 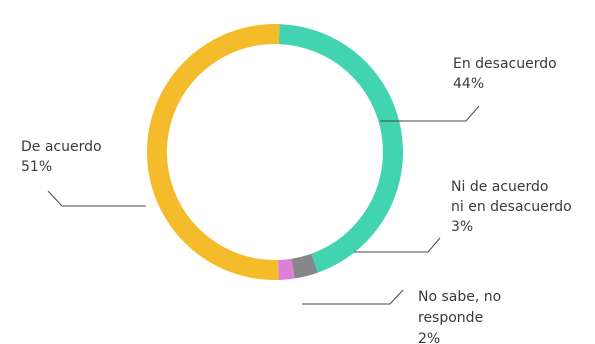 I want to click on slice-name-de-acuerdo: De acuerdo, so click(x=61, y=147).